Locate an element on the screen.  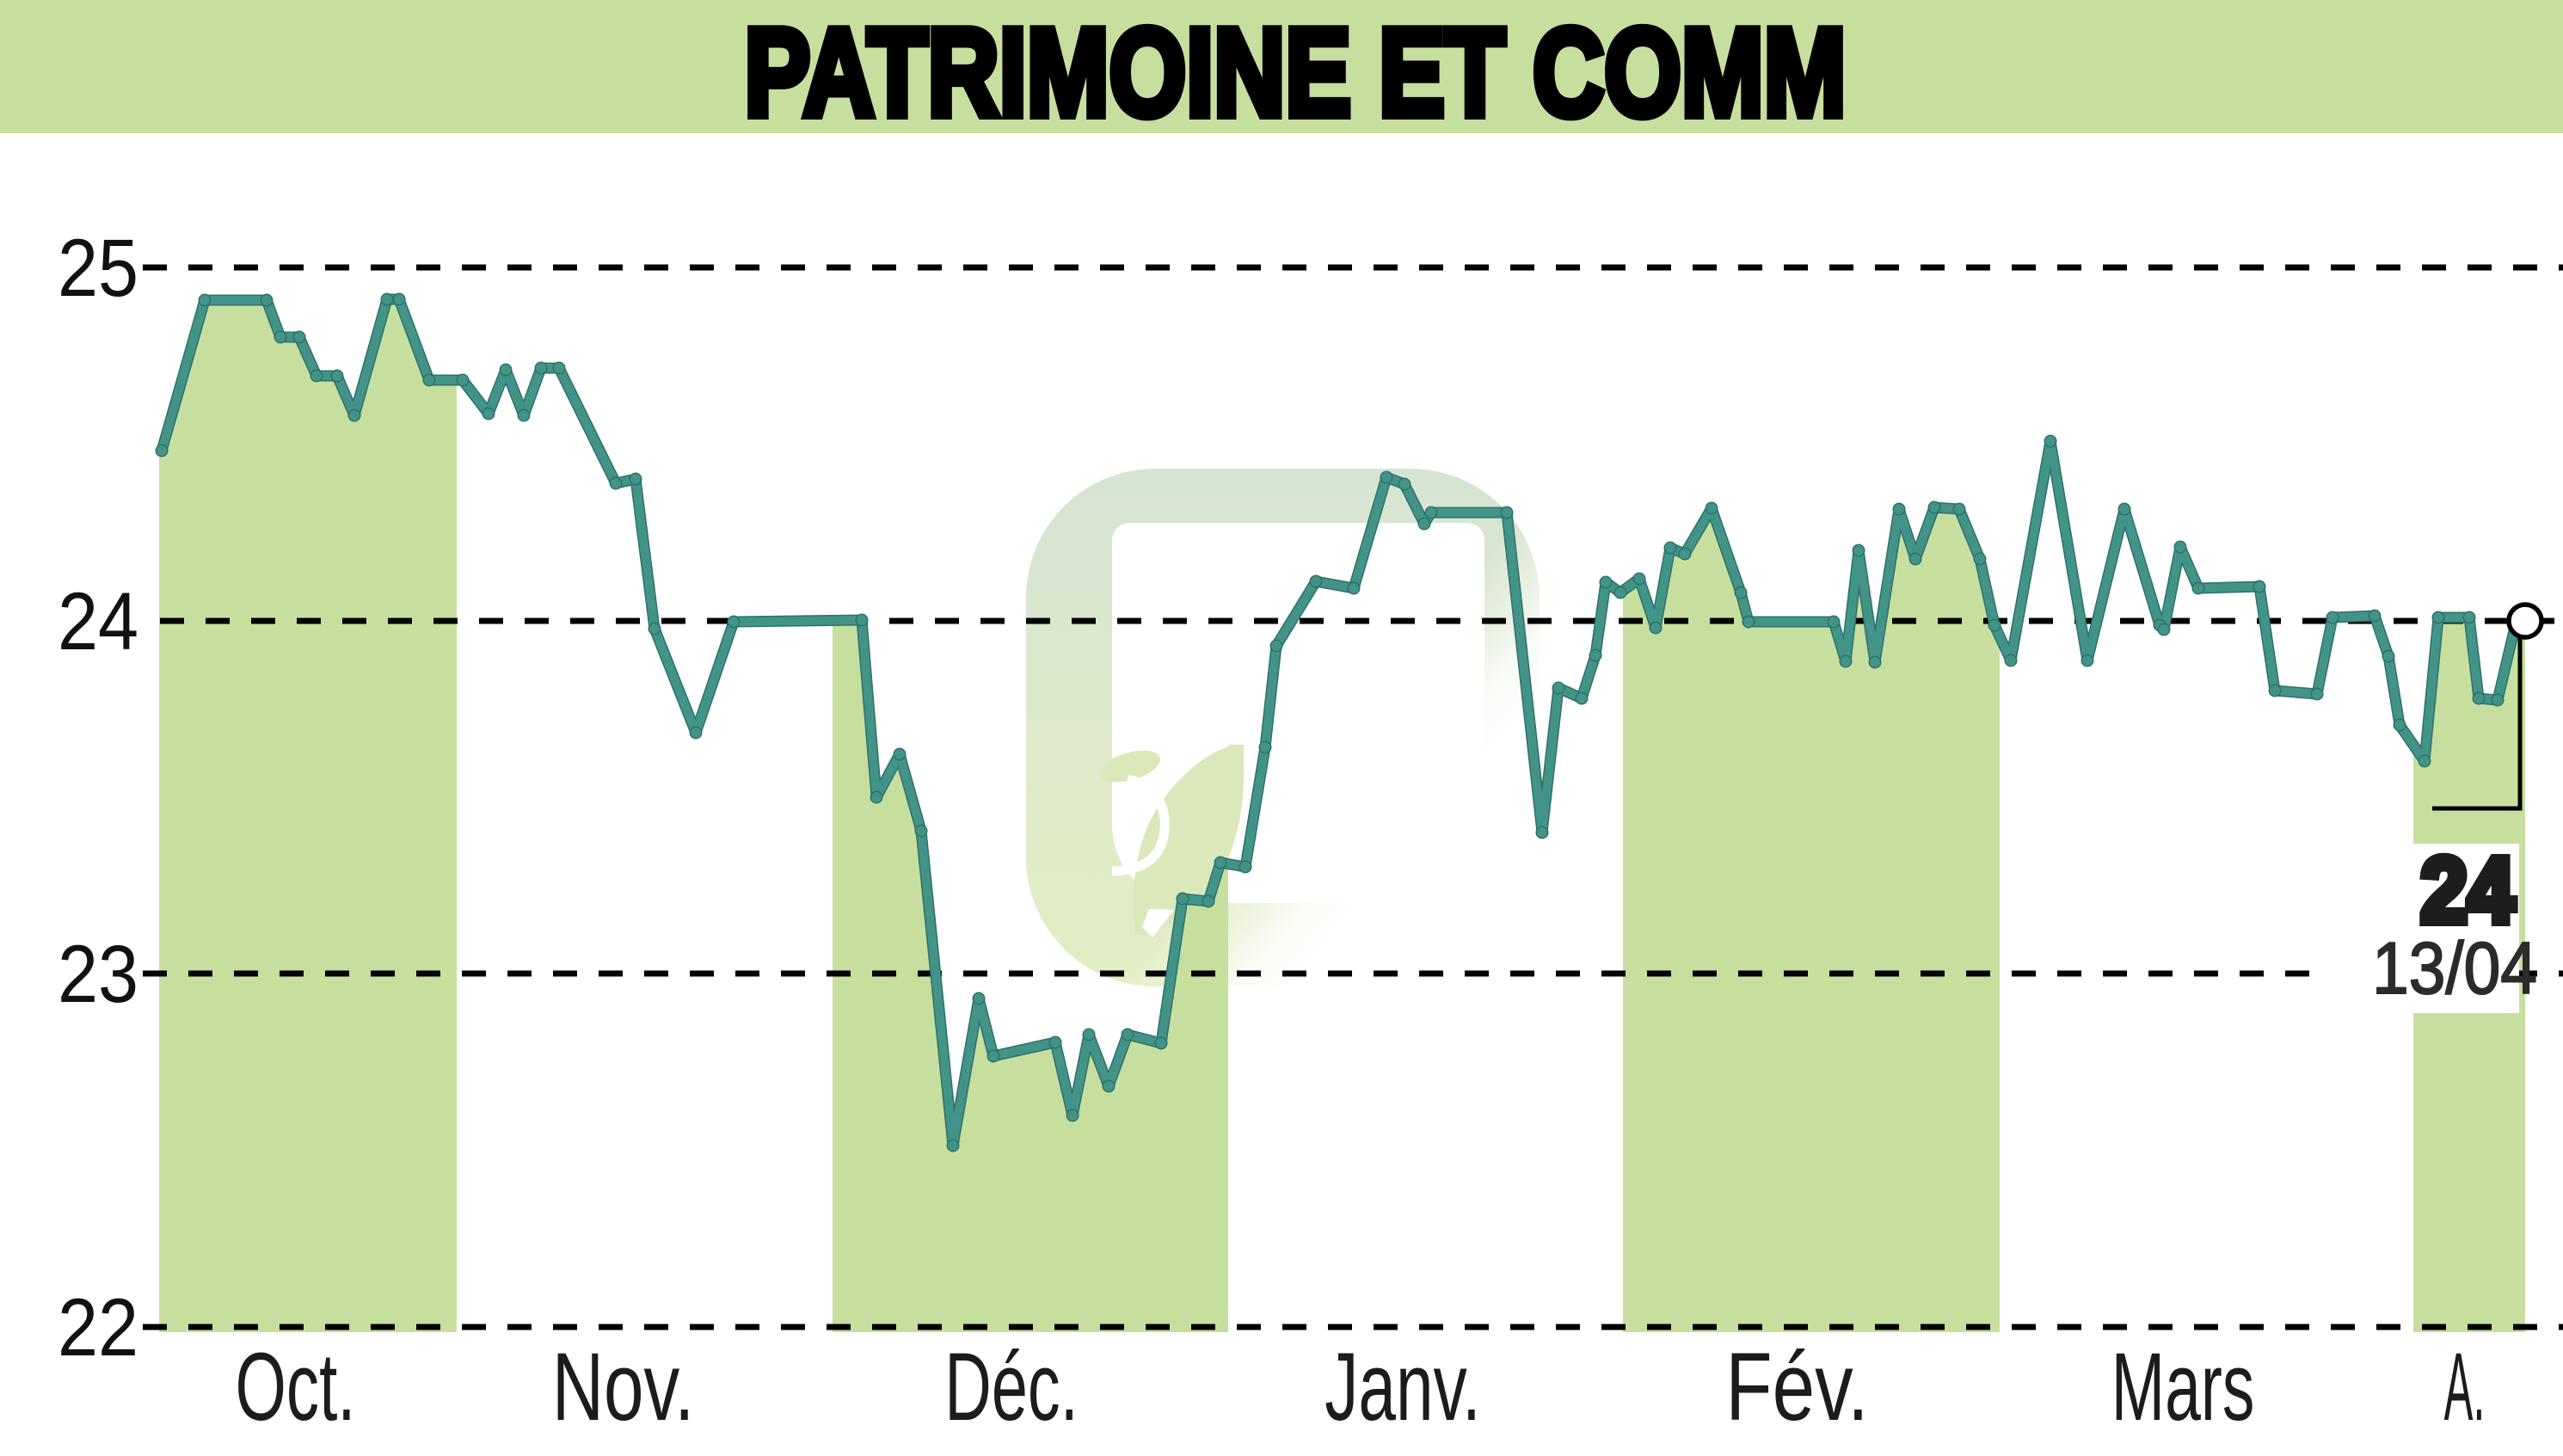
svg-text: 25 is located at coordinates (98, 269).